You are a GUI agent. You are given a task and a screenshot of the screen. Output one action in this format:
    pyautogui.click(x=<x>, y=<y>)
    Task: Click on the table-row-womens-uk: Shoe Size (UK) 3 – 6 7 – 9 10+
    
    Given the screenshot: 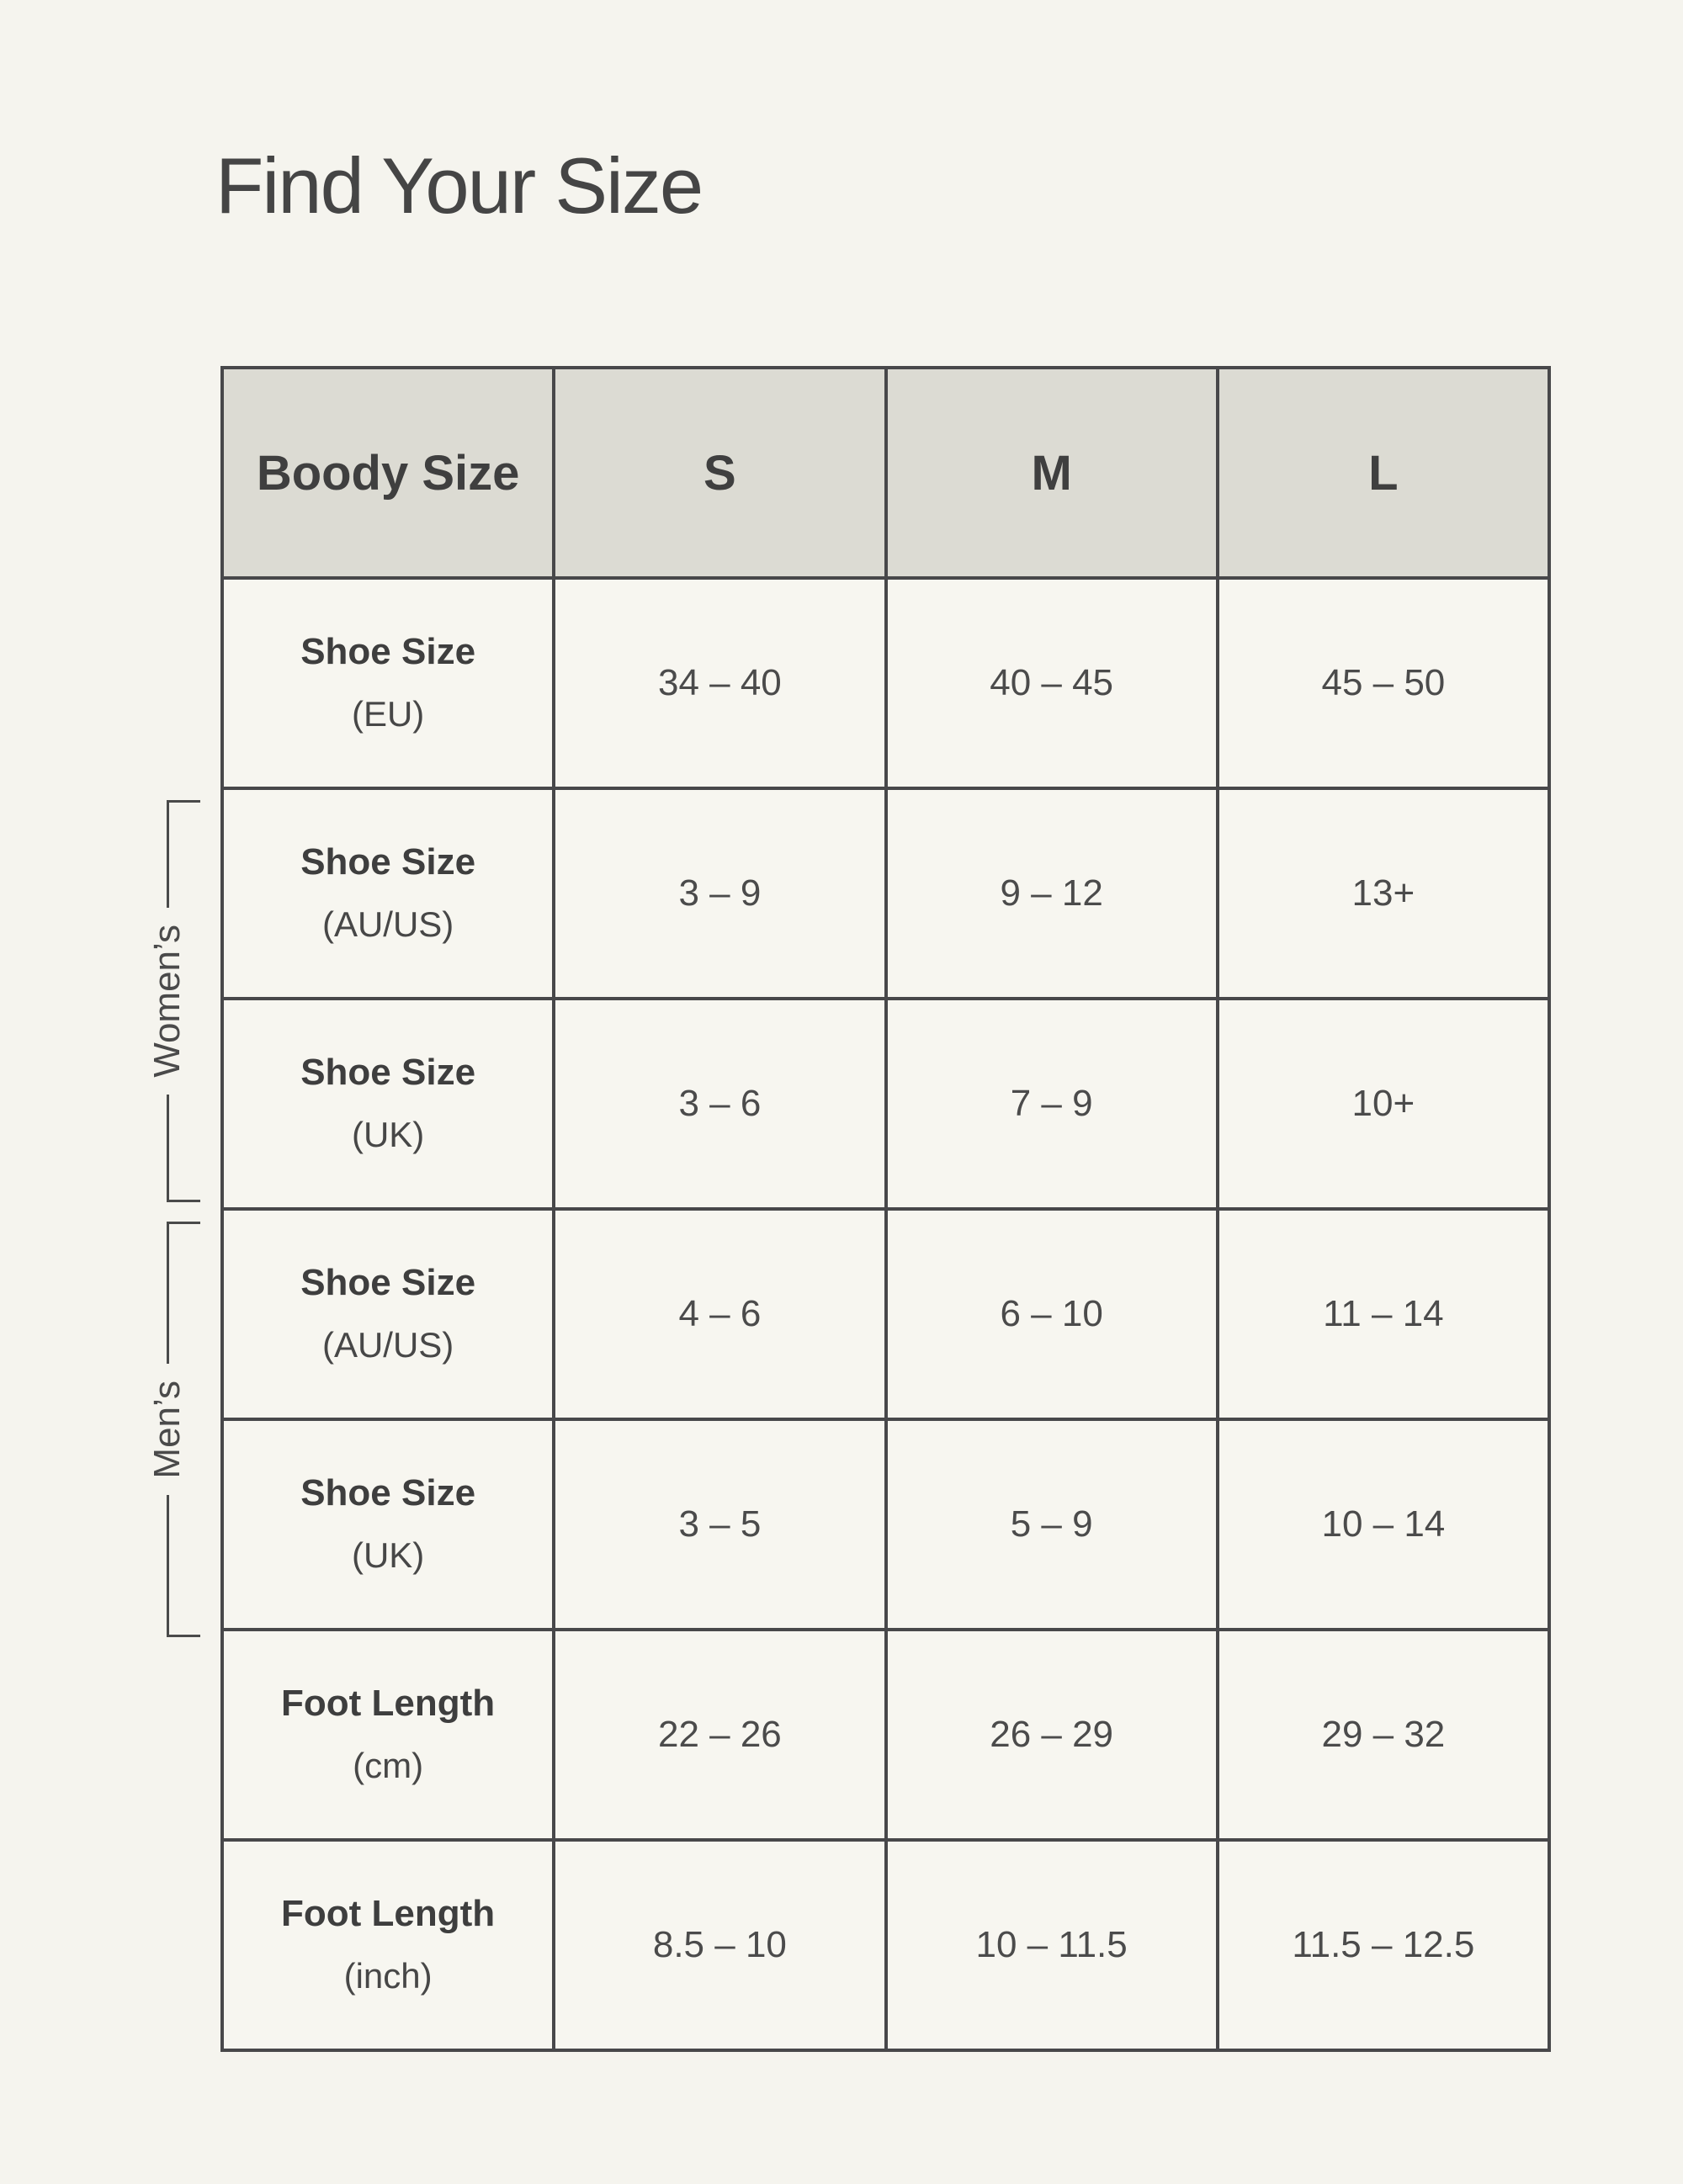 What is the action you would take?
    pyautogui.click(x=886, y=1104)
    